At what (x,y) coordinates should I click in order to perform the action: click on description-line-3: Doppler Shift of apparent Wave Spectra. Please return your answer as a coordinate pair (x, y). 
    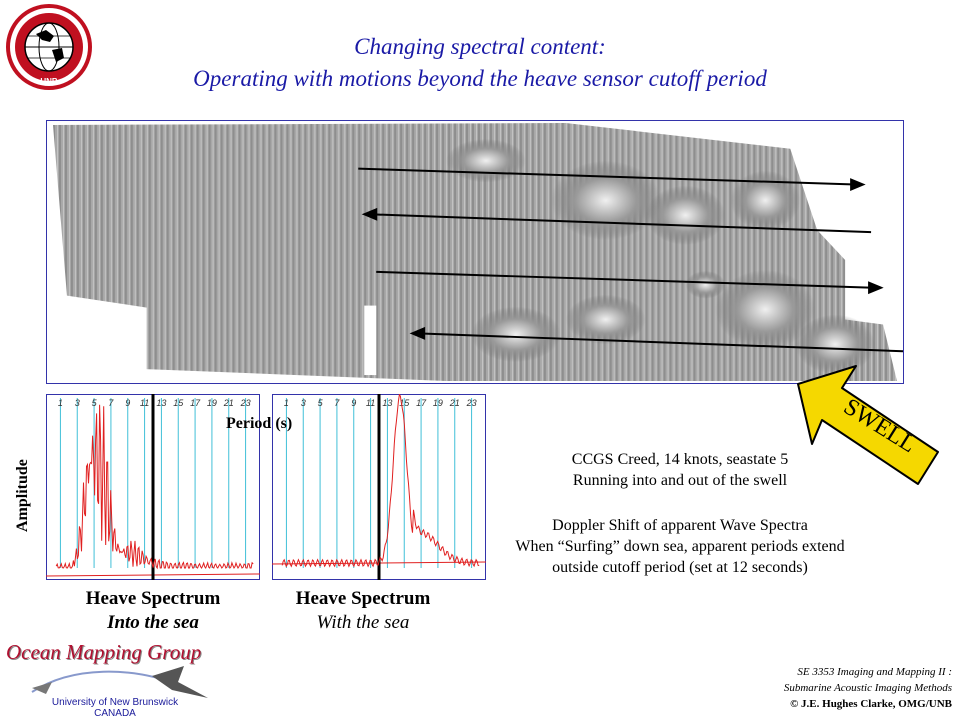
    Looking at the image, I should click on (680, 525).